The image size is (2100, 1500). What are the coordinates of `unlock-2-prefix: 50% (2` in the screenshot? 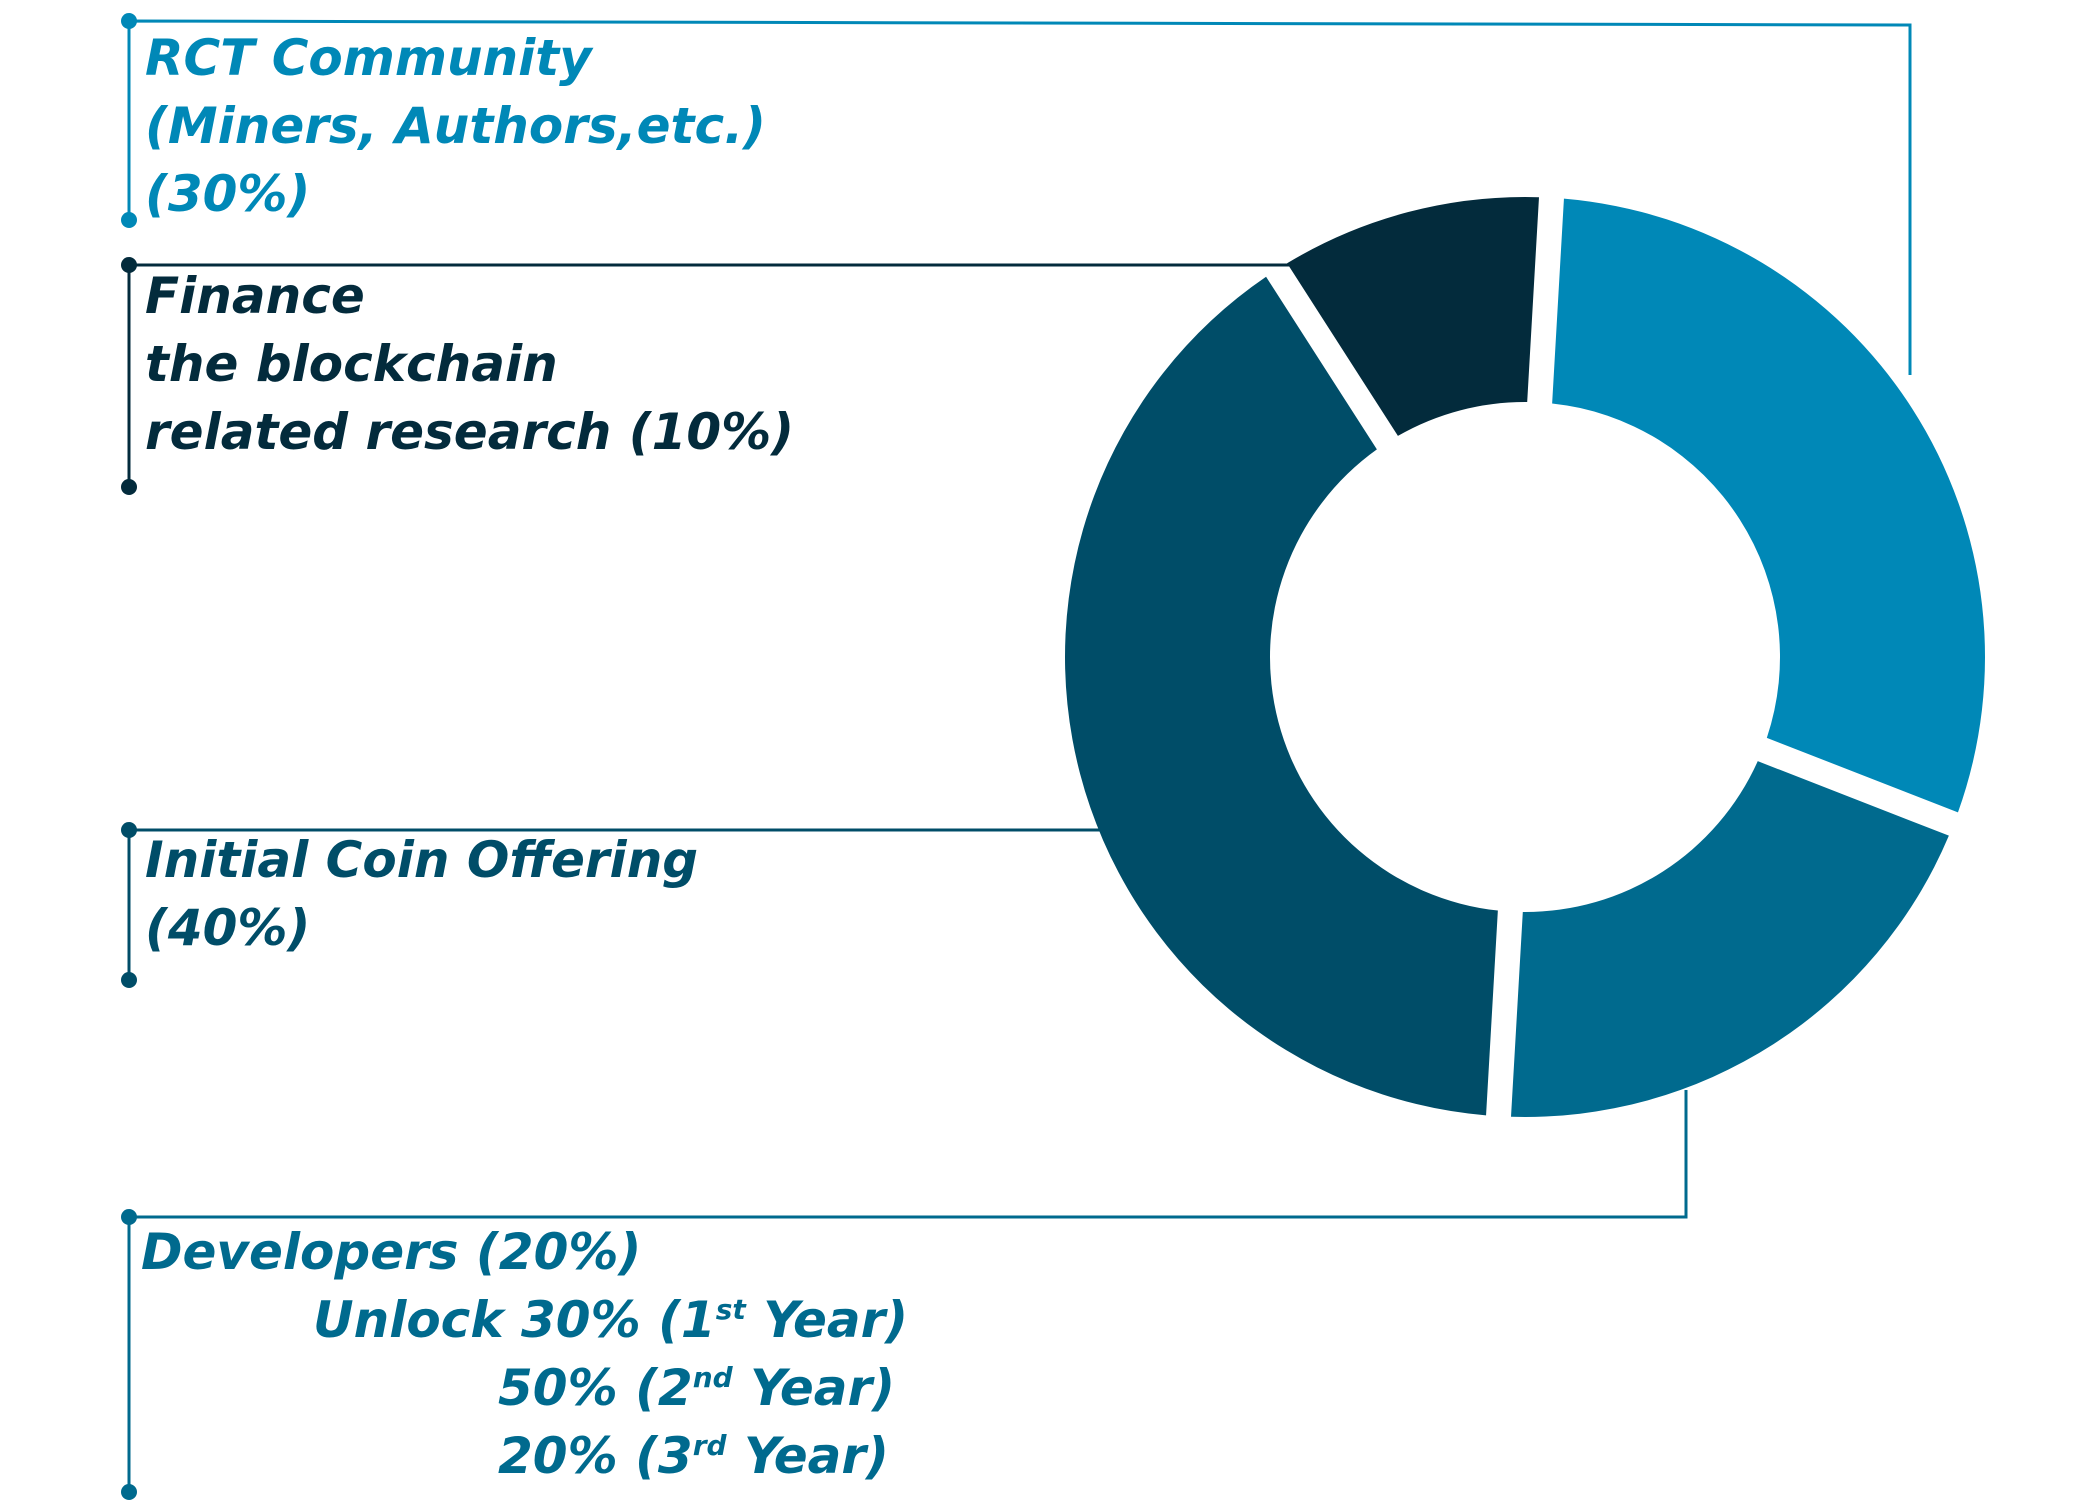 It's located at (595, 1388).